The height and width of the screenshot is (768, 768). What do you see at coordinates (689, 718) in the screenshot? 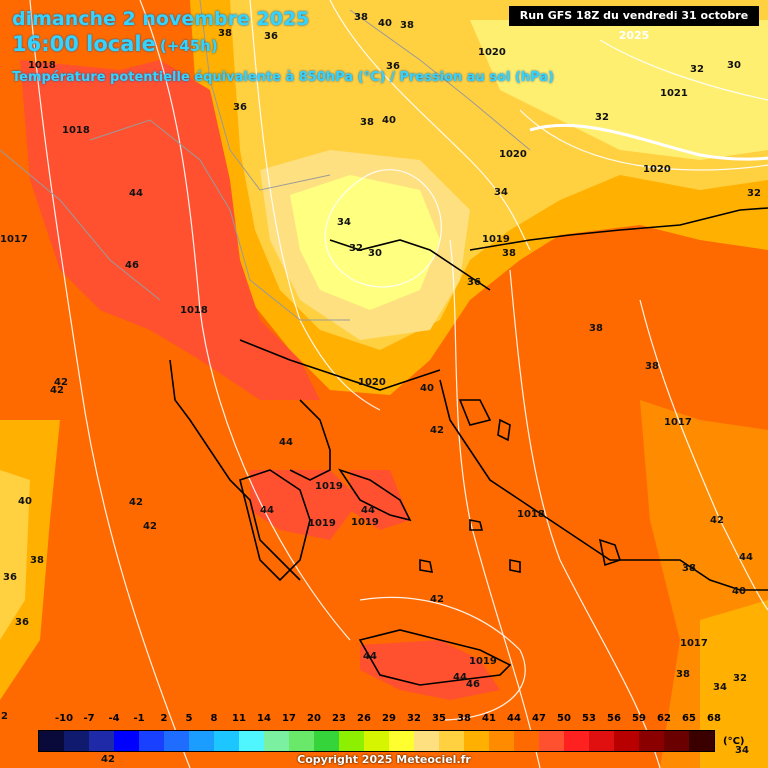
I see `legend-tick-label: 65` at bounding box center [689, 718].